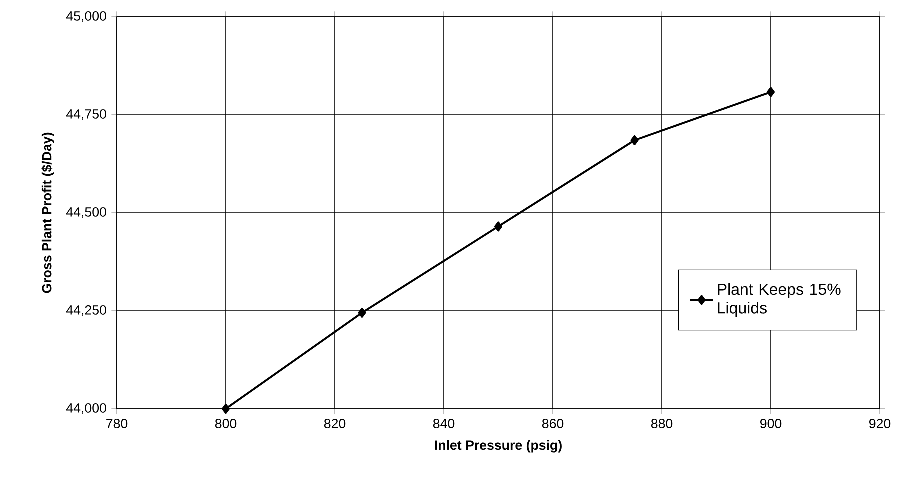  I want to click on x-tick-label: 920, so click(880, 423).